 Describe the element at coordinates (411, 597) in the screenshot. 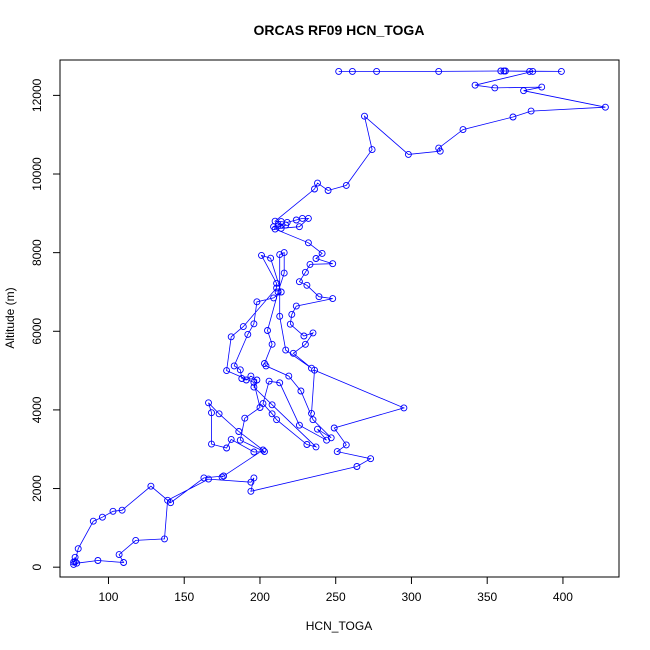

I see `x-tick-label: 300` at that location.